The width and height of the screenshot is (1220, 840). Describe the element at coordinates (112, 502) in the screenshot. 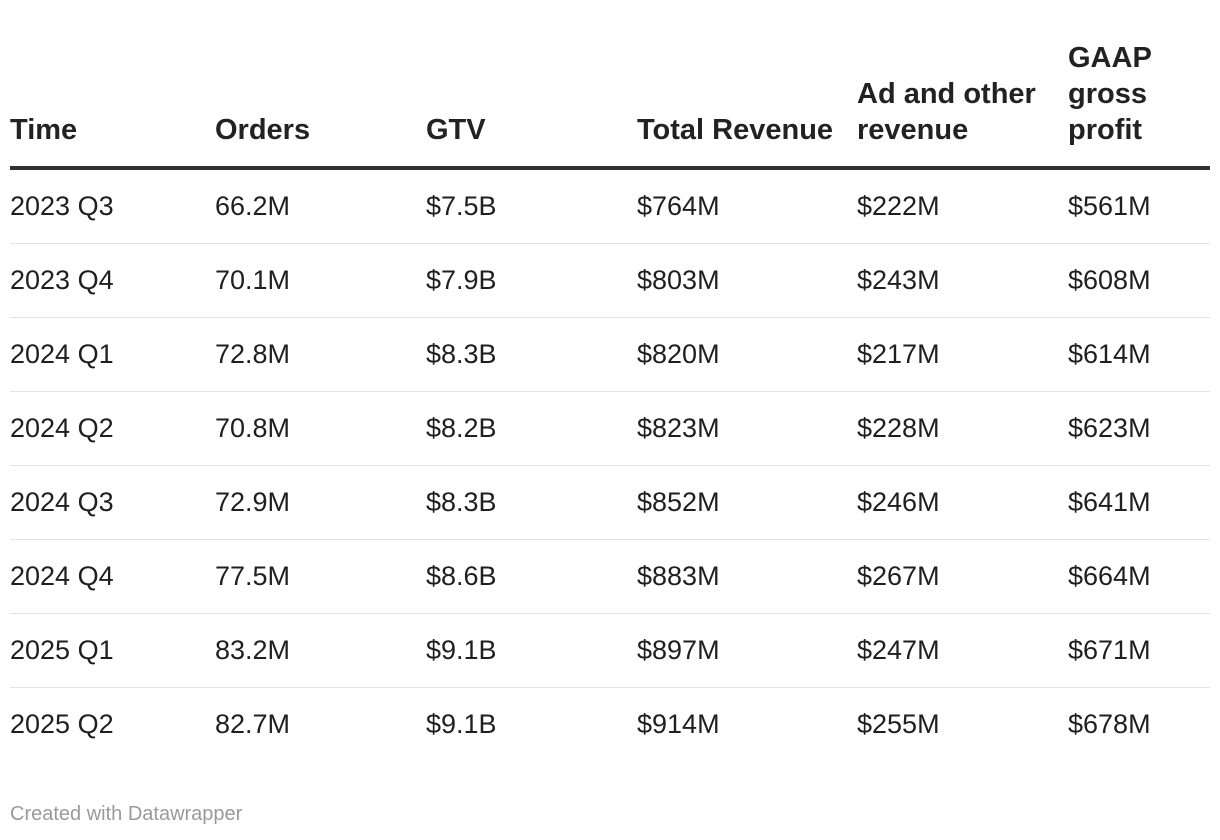

I see `table-cell: 2024 Q3` at that location.